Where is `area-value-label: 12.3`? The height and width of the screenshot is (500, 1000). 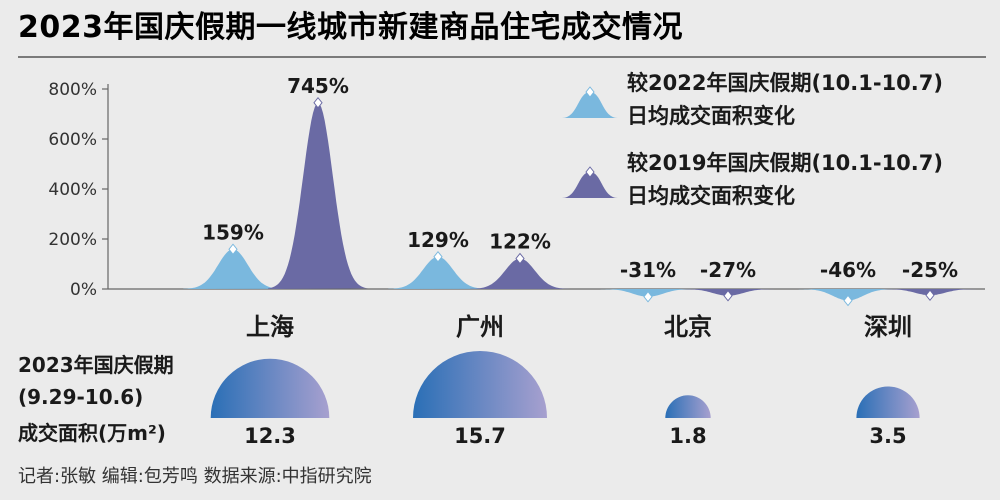 area-value-label: 12.3 is located at coordinates (270, 436).